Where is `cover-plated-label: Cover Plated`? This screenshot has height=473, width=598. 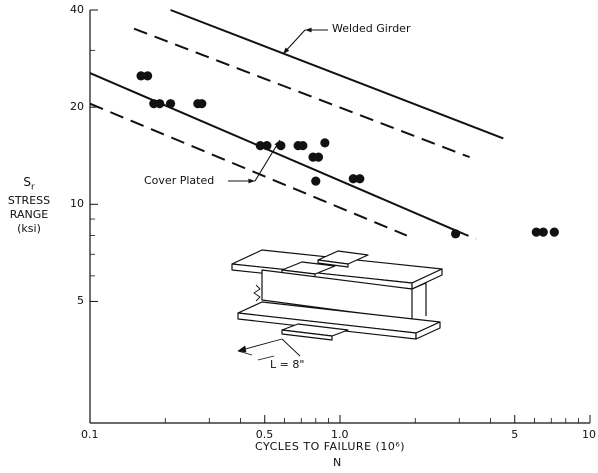 cover-plated-label: Cover Plated is located at coordinates (179, 180).